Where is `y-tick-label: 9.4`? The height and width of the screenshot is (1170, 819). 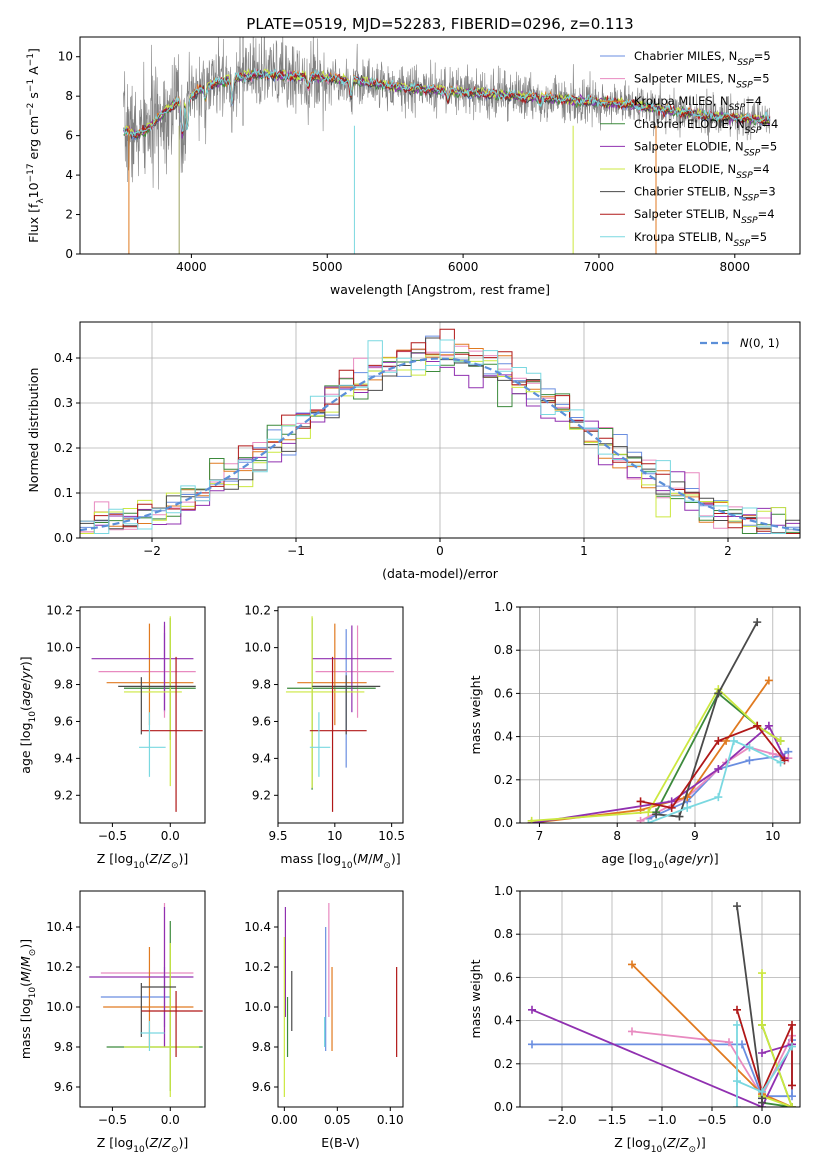 y-tick-label: 9.4 is located at coordinates (261, 758).